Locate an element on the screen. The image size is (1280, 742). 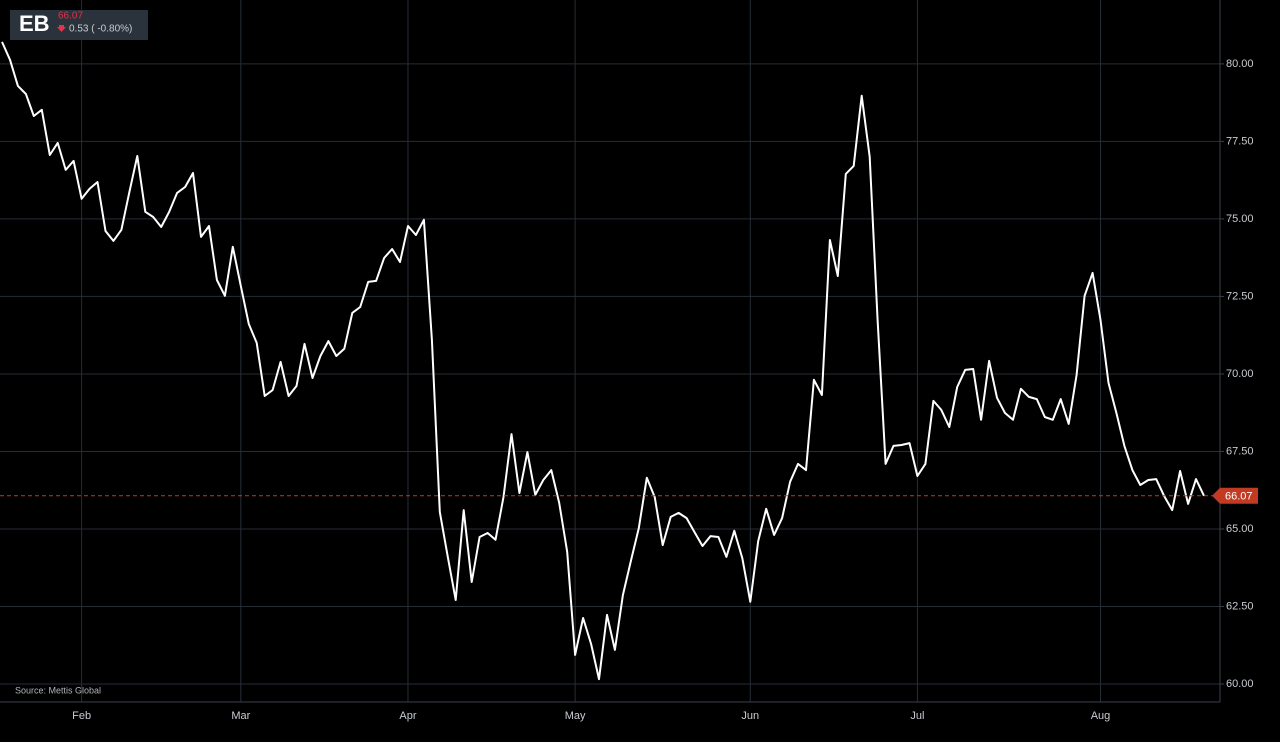
source: Source: Mettis Global is located at coordinates (58, 690).